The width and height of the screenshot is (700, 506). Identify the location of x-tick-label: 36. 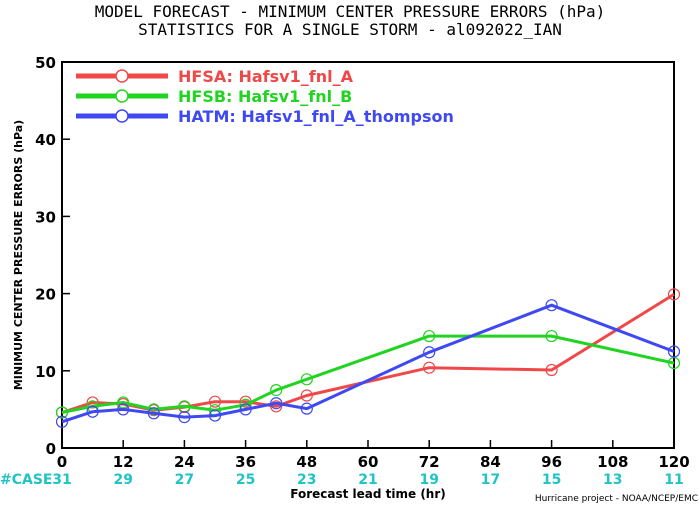
(245, 462).